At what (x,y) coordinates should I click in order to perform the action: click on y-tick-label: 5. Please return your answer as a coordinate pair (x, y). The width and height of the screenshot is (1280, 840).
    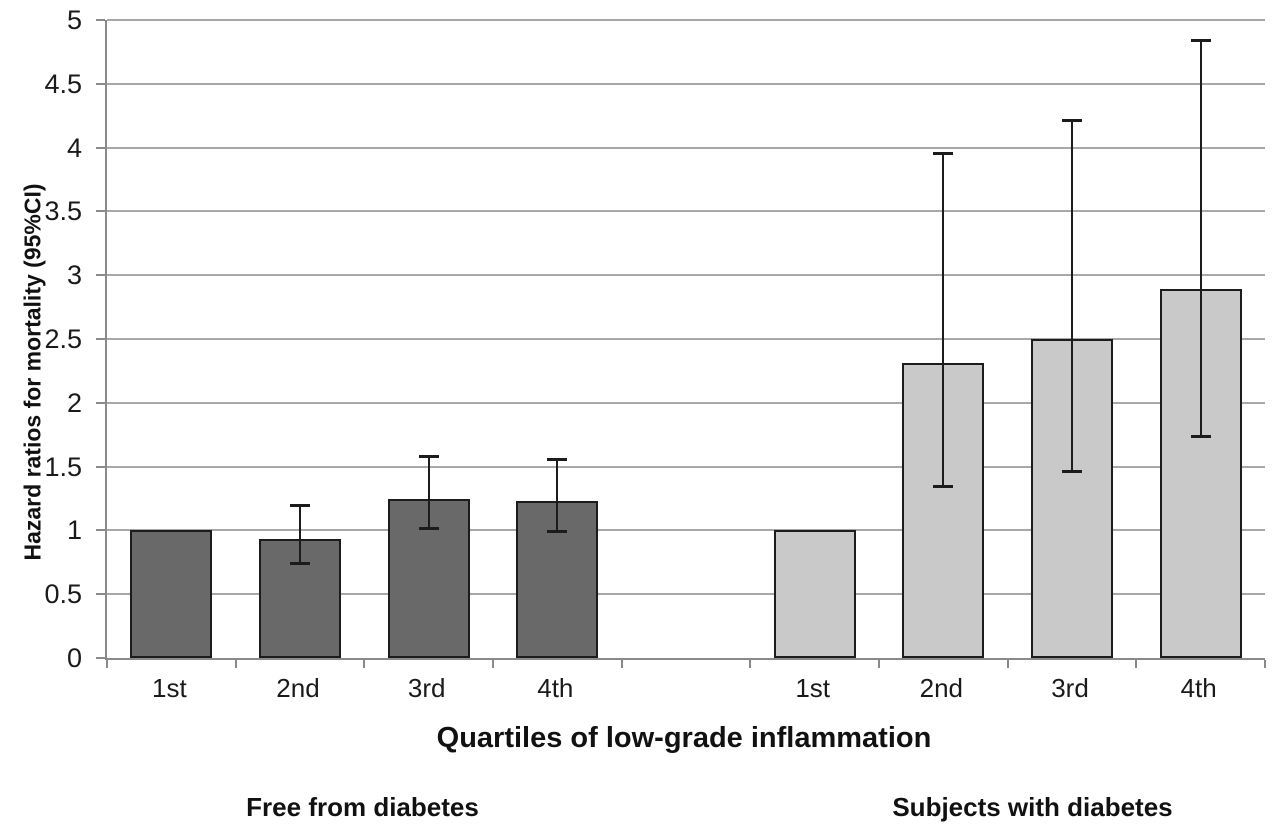
    Looking at the image, I should click on (74, 20).